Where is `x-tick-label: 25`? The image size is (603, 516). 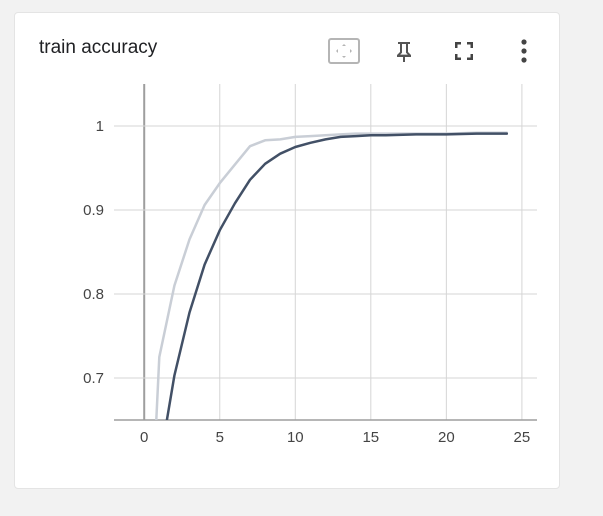 x-tick-label: 25 is located at coordinates (522, 437).